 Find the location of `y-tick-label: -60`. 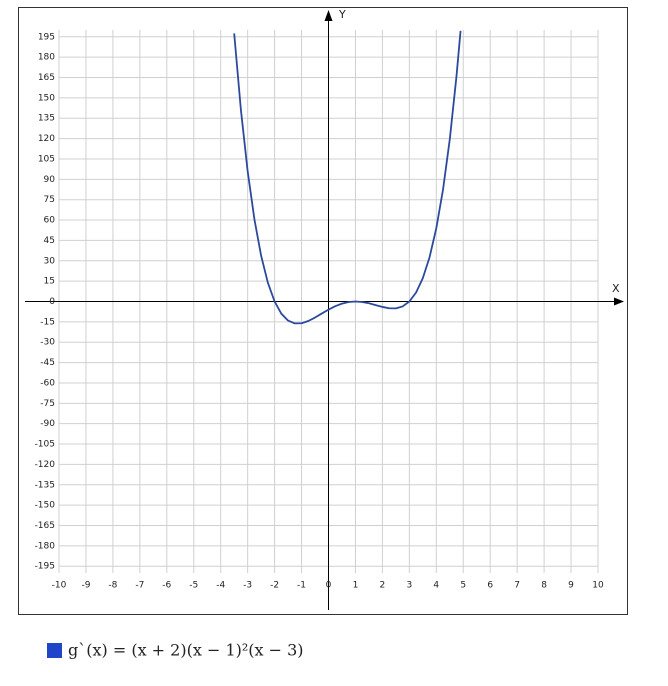

y-tick-label: -60 is located at coordinates (47, 383).